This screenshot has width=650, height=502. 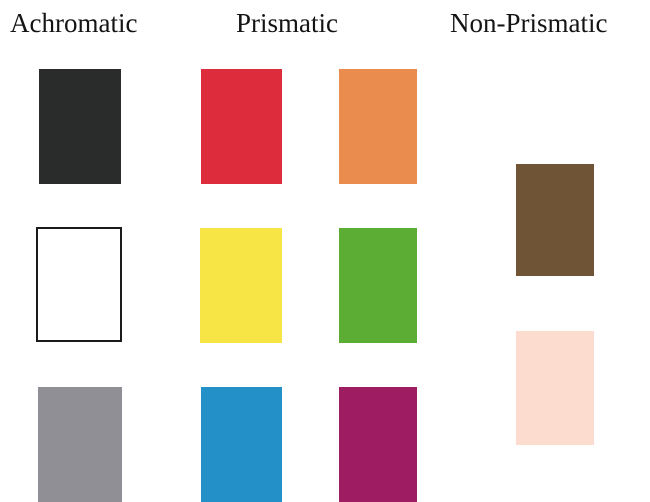 I want to click on swatch-white, so click(x=79, y=284).